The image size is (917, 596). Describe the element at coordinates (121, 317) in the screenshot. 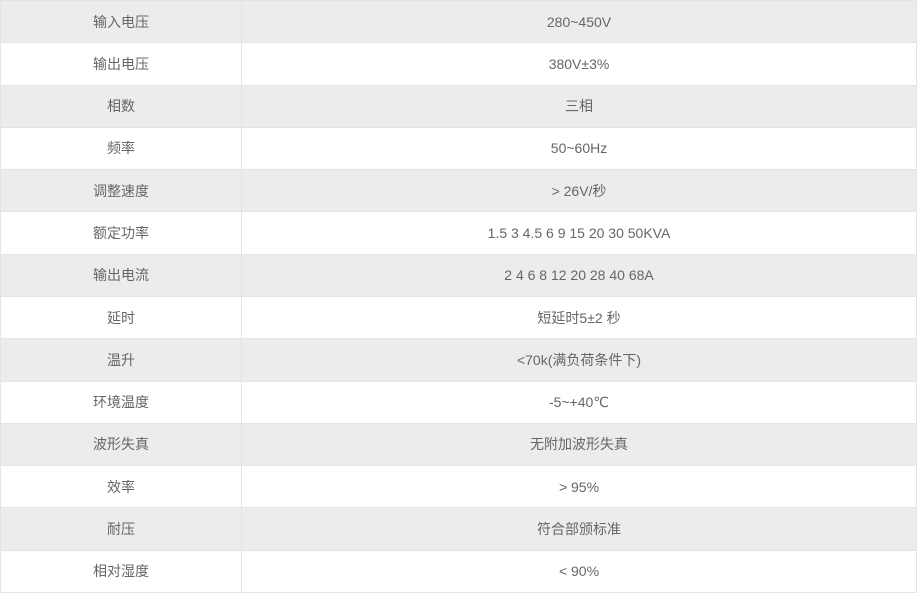

I see `spec-label: 延时` at that location.